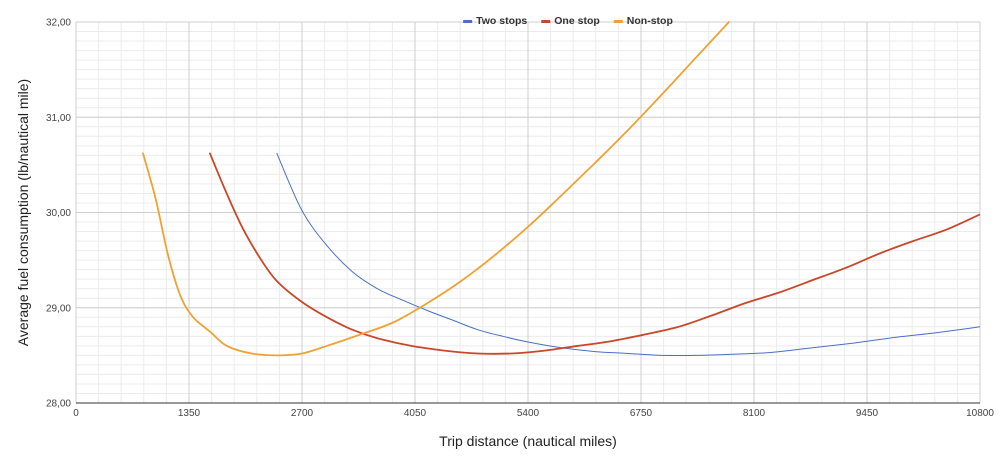 This screenshot has height=462, width=1000. What do you see at coordinates (189, 413) in the screenshot?
I see `x-tick-label: 1350` at bounding box center [189, 413].